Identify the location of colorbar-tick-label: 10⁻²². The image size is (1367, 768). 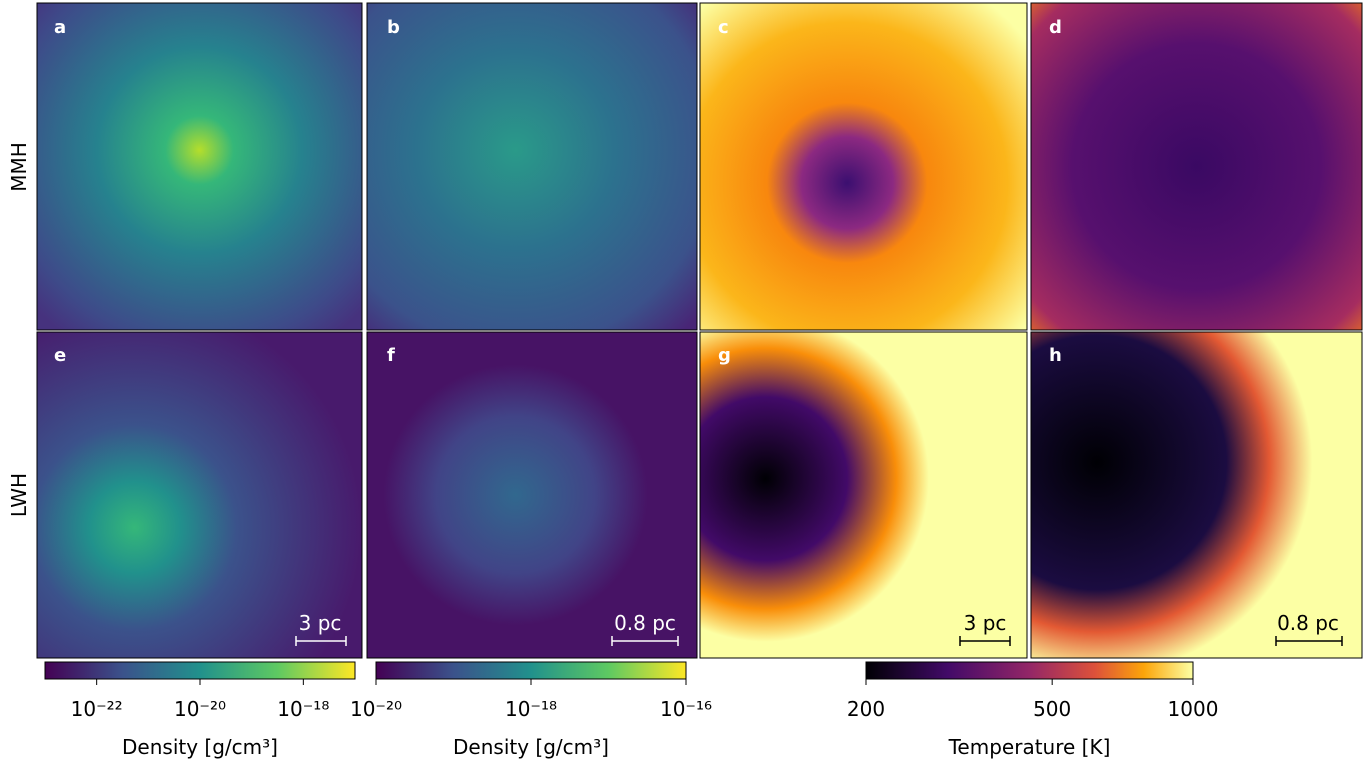
(97, 709).